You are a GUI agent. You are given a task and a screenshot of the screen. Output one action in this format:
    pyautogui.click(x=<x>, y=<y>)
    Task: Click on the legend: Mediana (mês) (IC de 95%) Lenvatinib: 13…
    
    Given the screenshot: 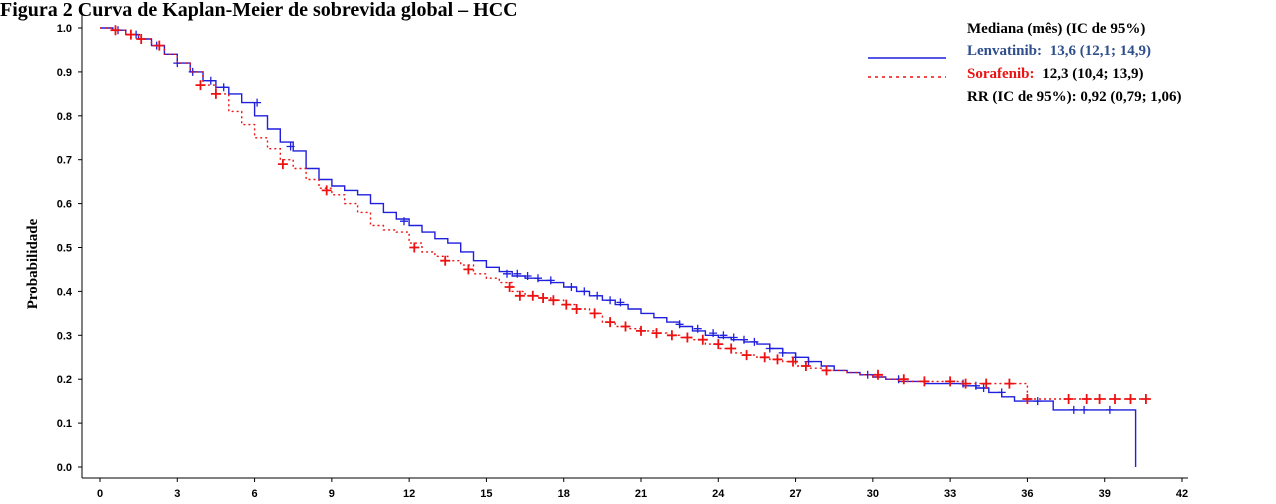 What is the action you would take?
    pyautogui.click(x=1025, y=63)
    